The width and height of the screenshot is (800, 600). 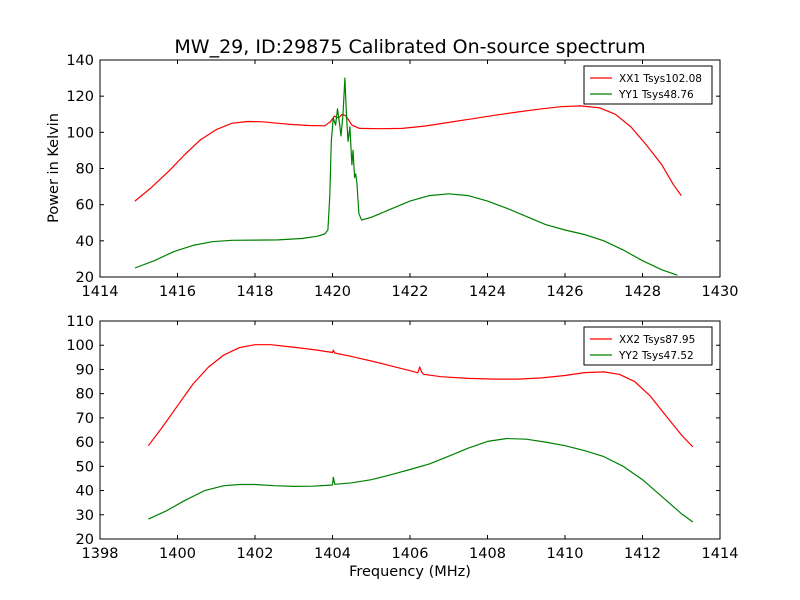 I want to click on series-line-yy, so click(x=421, y=480).